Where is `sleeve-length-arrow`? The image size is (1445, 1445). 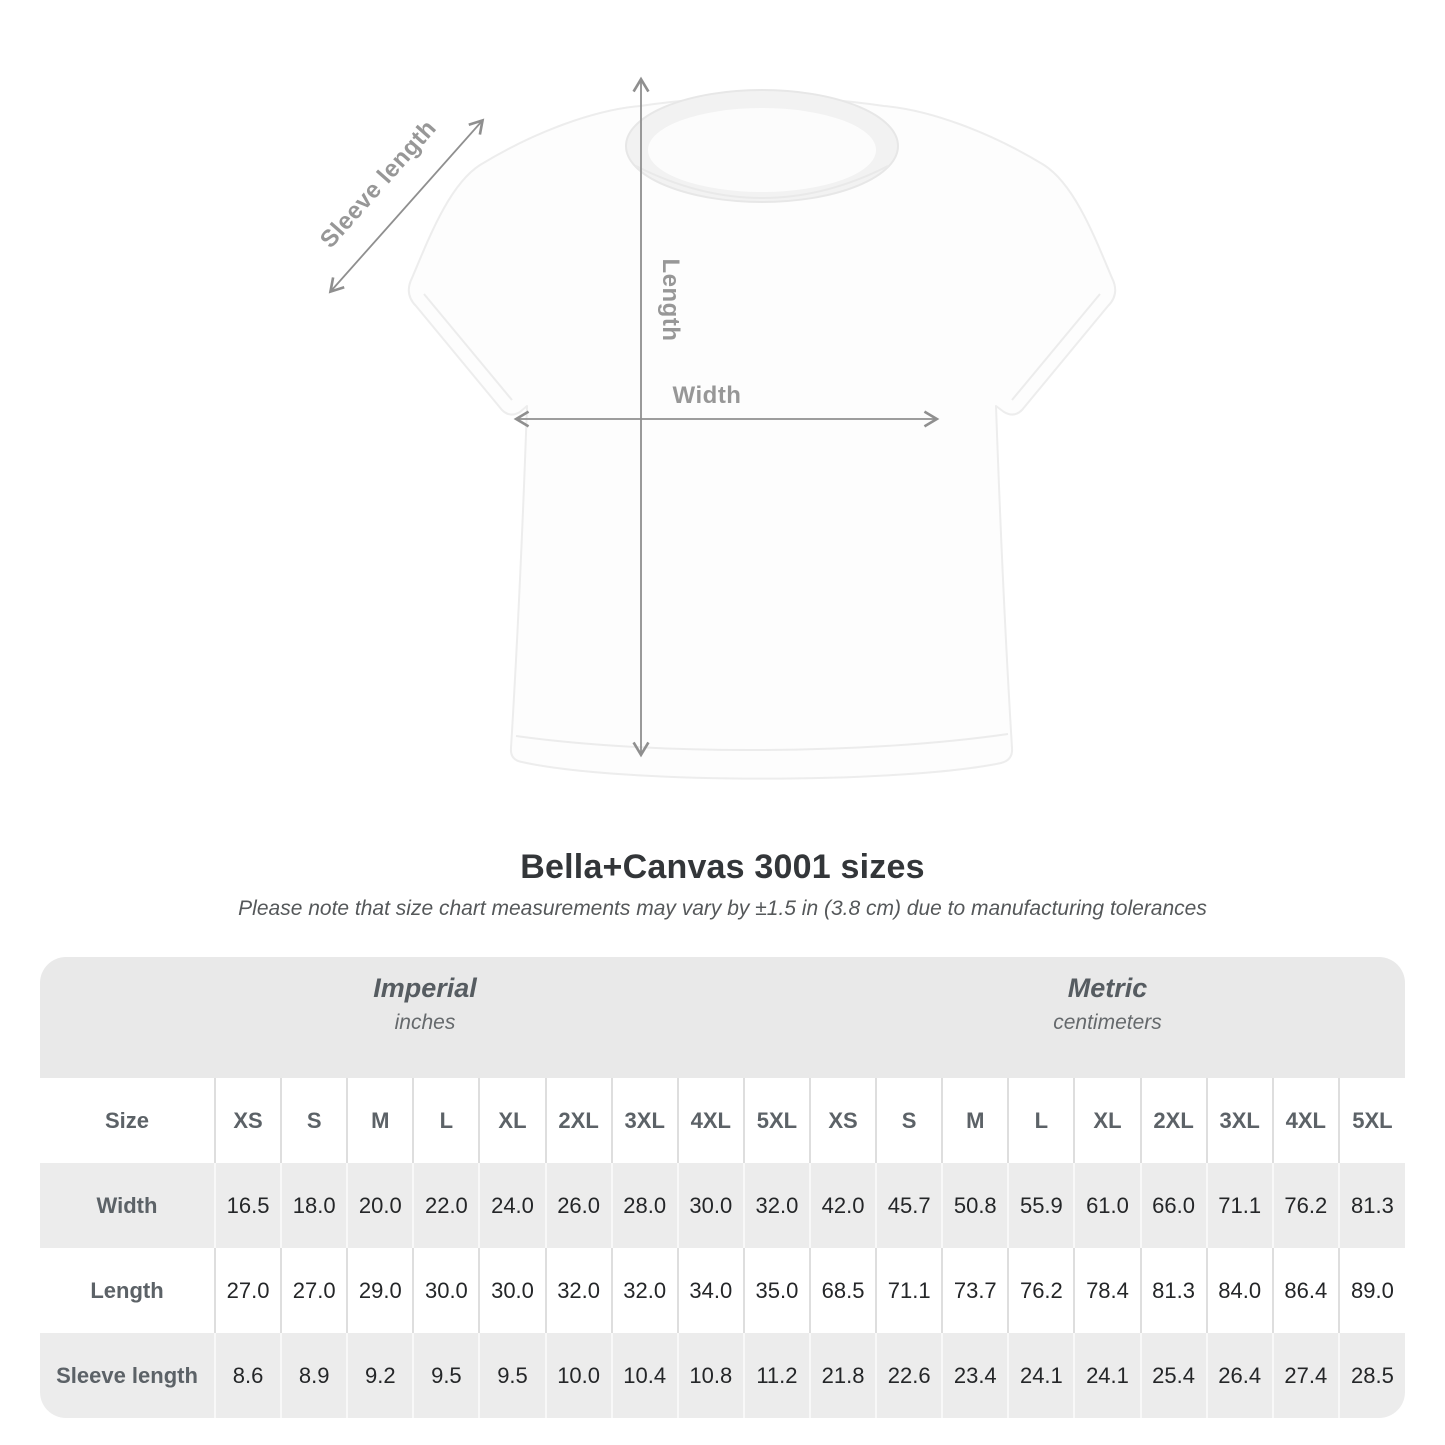 sleeve-length-arrow is located at coordinates (406, 206).